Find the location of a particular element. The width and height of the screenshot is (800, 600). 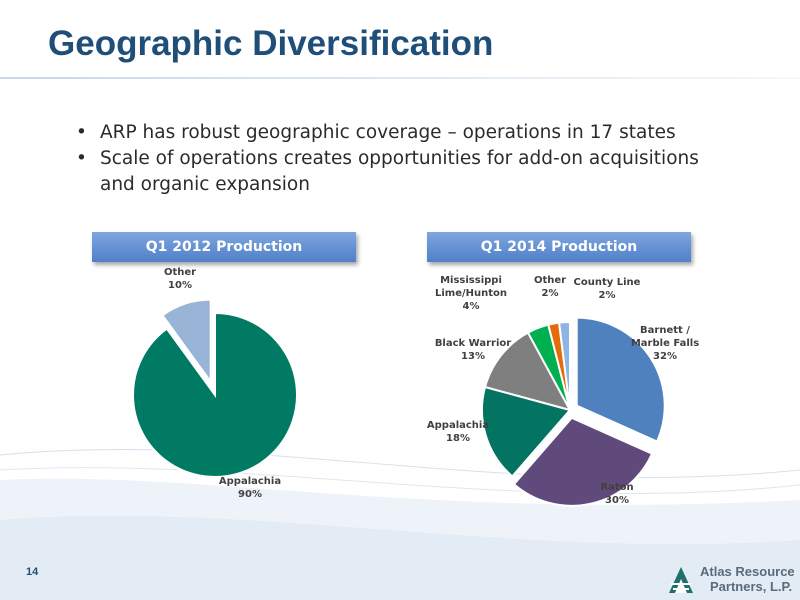

slice-label-other: Other 2% is located at coordinates (550, 287).